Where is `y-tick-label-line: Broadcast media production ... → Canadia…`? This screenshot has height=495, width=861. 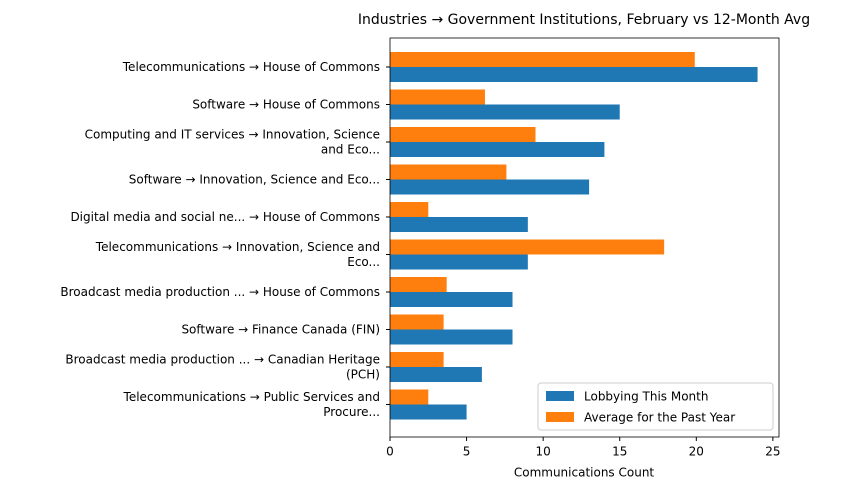
y-tick-label-line: Broadcast media production ... → Canadia… is located at coordinates (222, 359).